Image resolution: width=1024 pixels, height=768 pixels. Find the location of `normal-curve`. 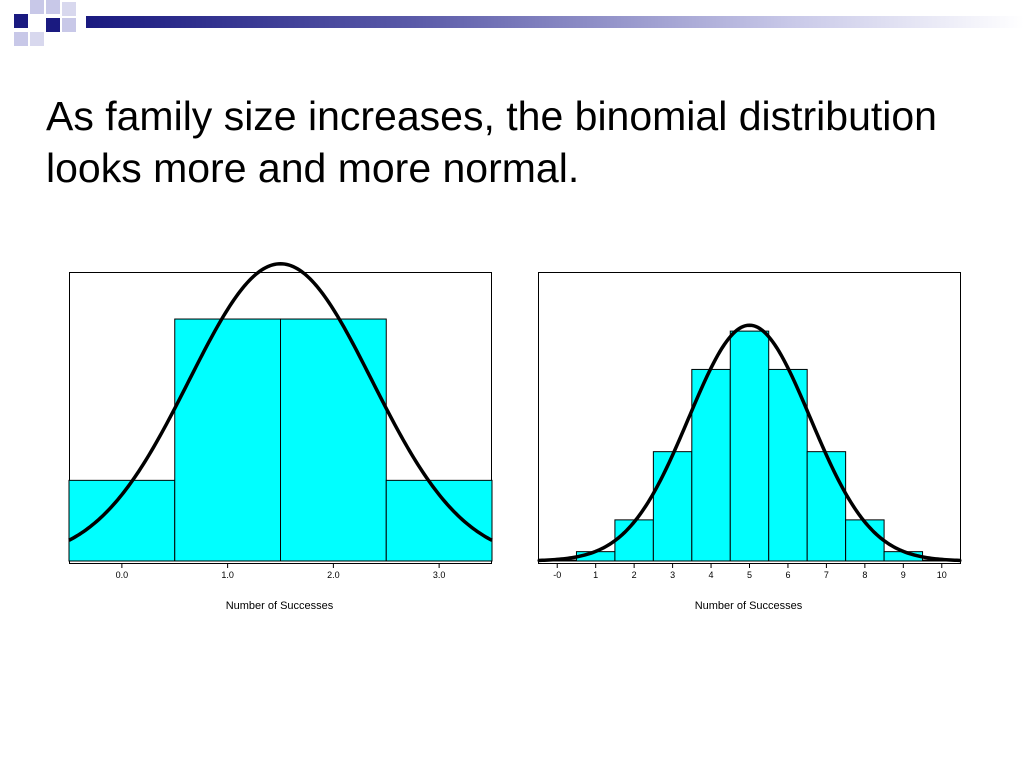

normal-curve is located at coordinates (749, 443).